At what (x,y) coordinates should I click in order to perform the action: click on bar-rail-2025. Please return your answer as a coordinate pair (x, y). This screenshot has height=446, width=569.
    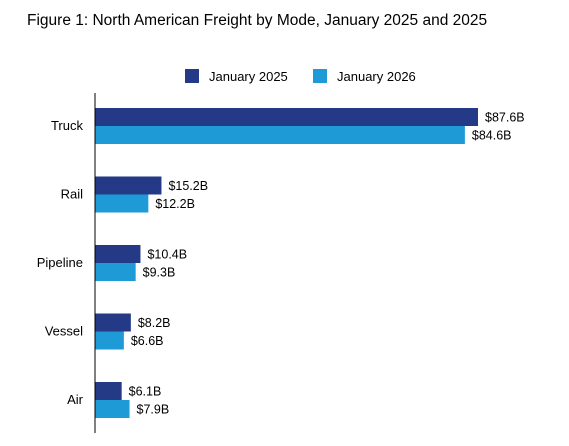
    Looking at the image, I should click on (128, 185).